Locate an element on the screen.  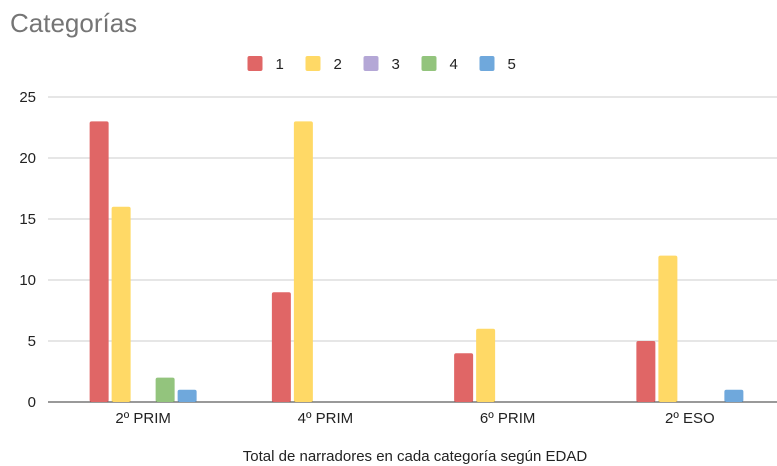
y-tick-label: 0 is located at coordinates (32, 402).